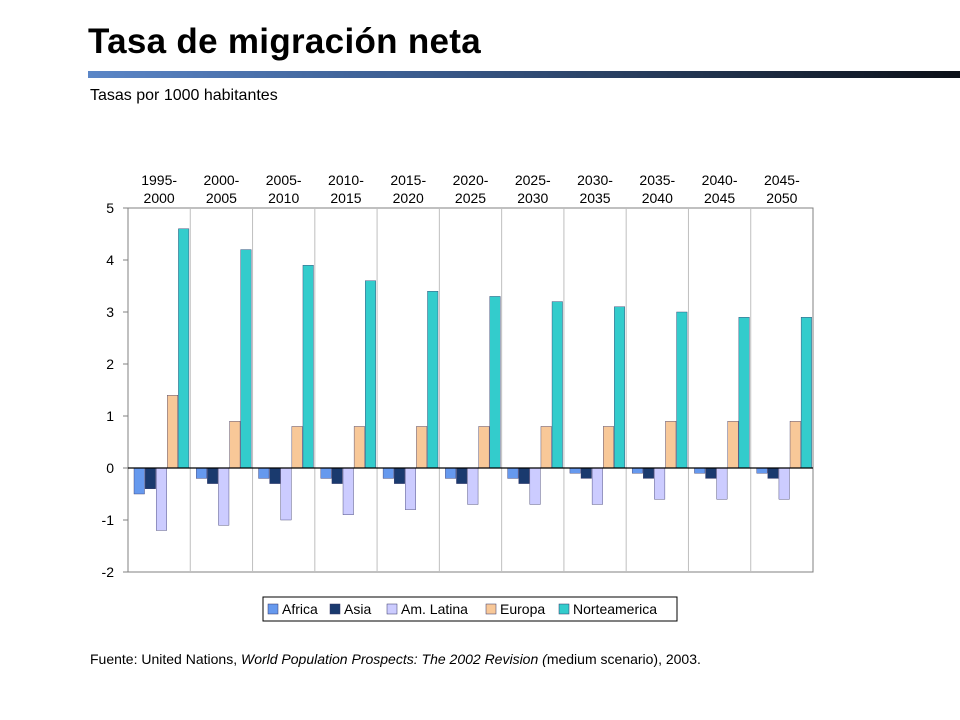 The image size is (960, 720). Describe the element at coordinates (284, 180) in the screenshot. I see `x-tick-label: 2005-` at that location.